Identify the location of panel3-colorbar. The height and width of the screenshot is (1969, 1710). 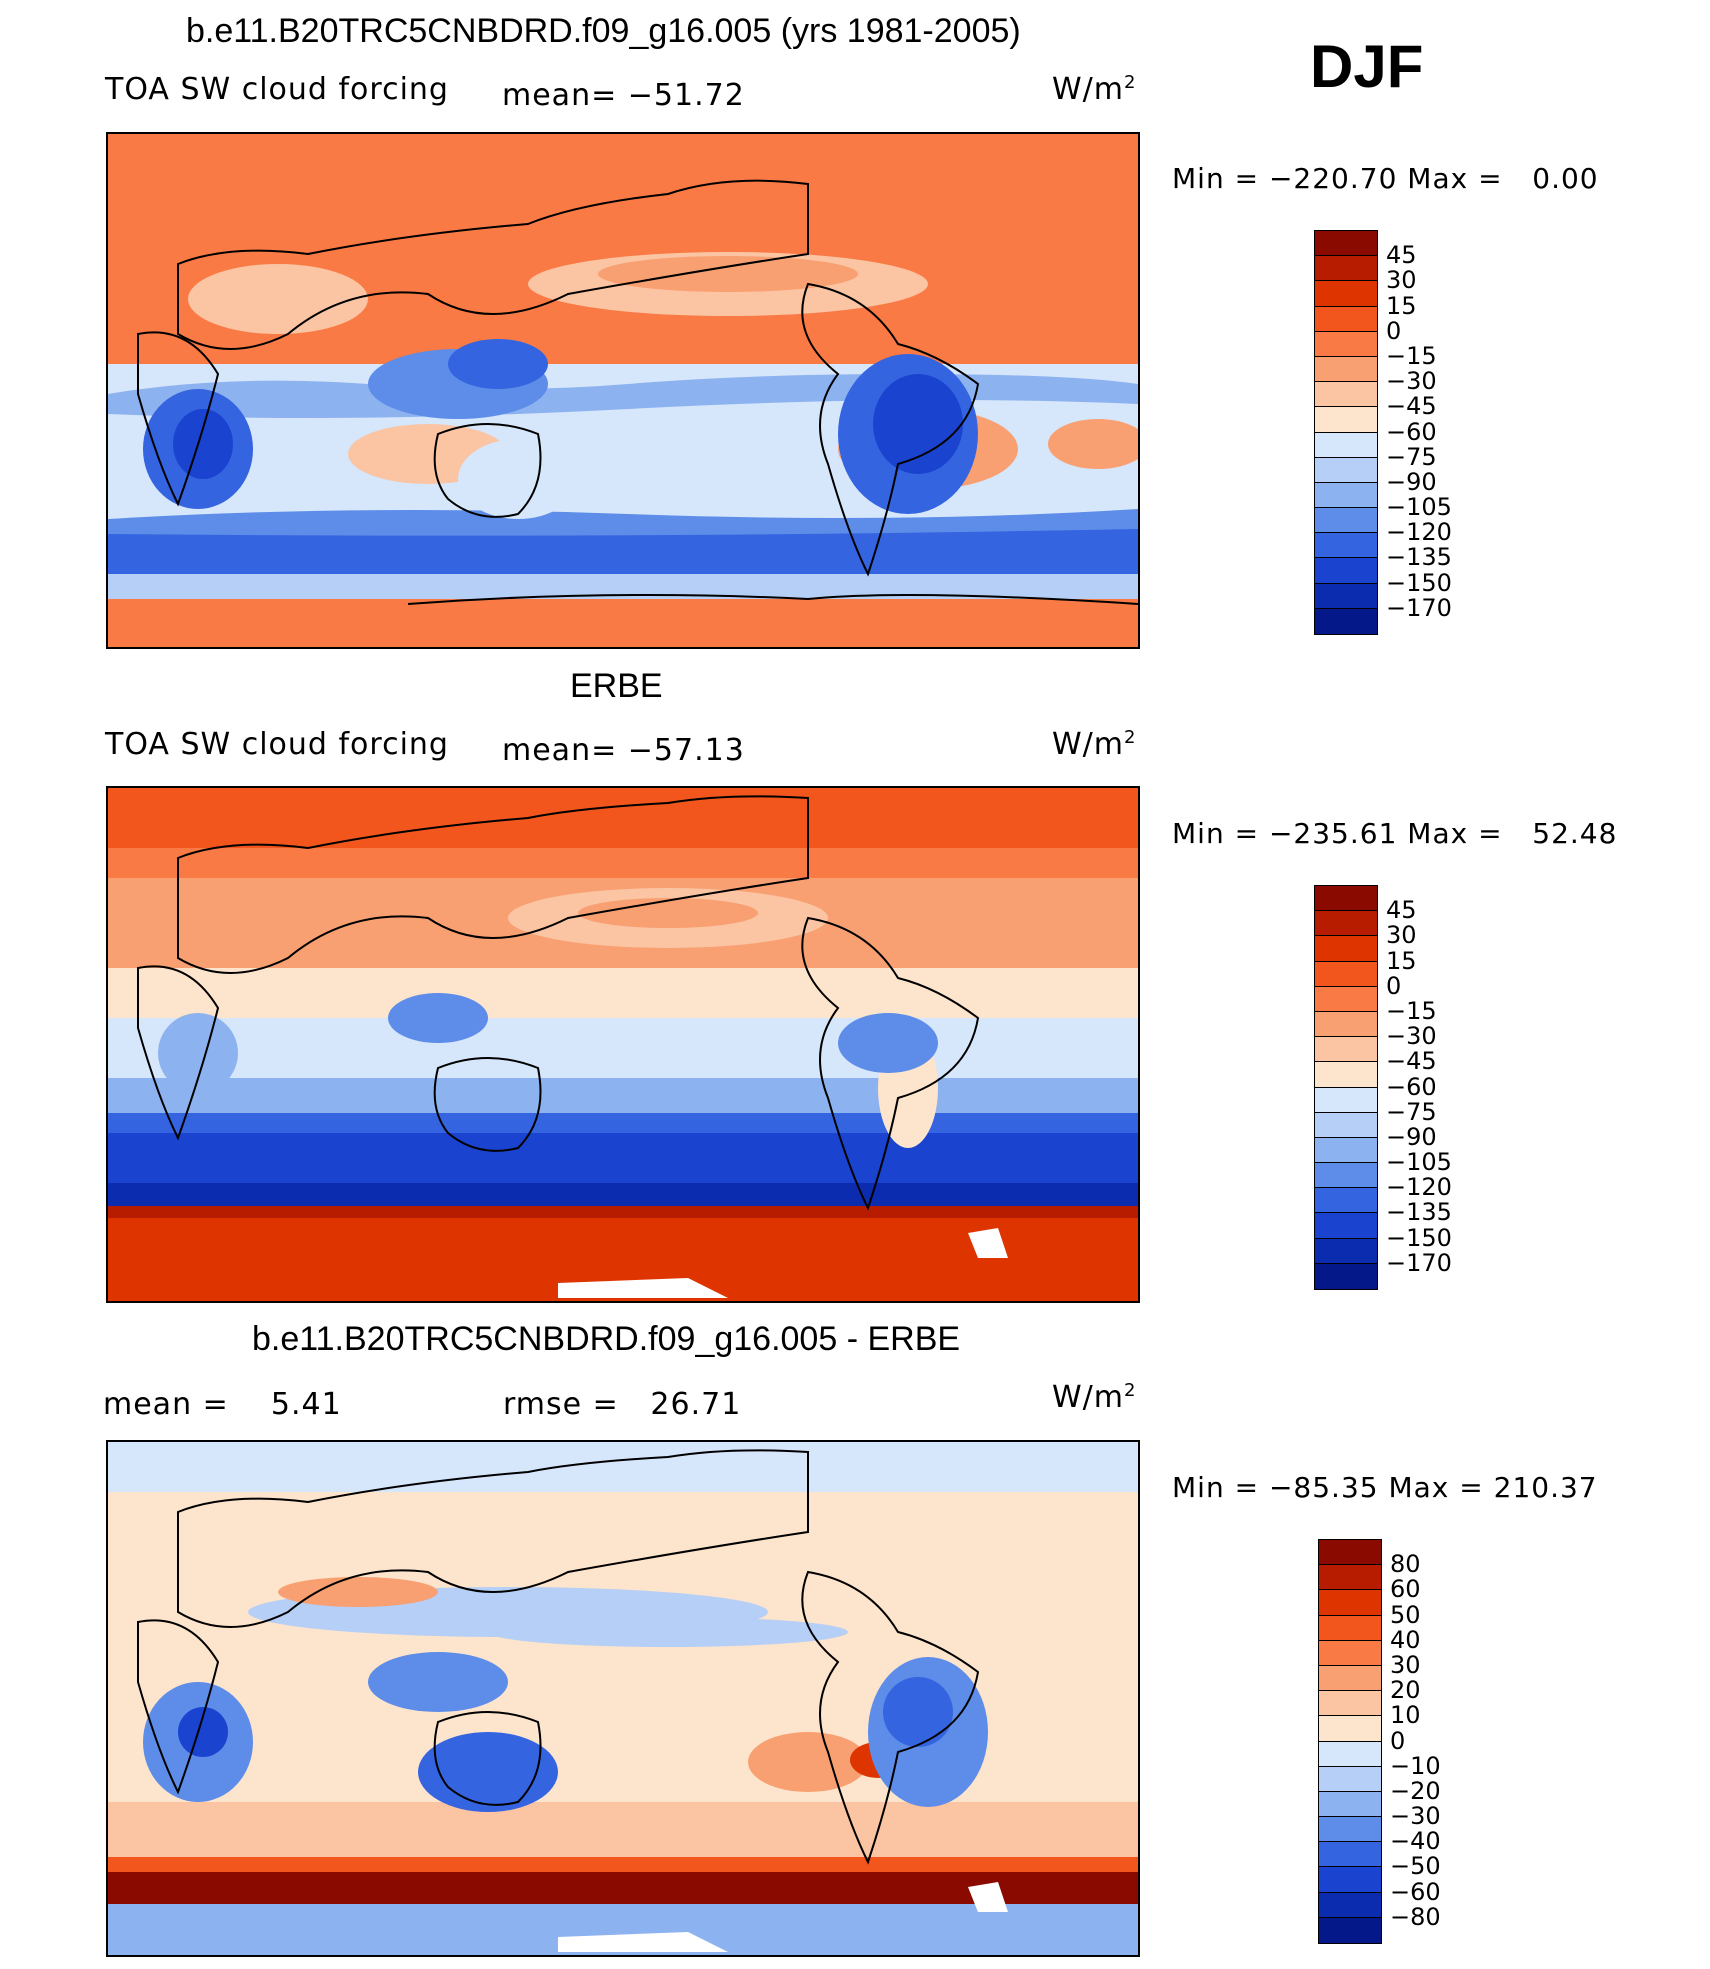
(1350, 1741).